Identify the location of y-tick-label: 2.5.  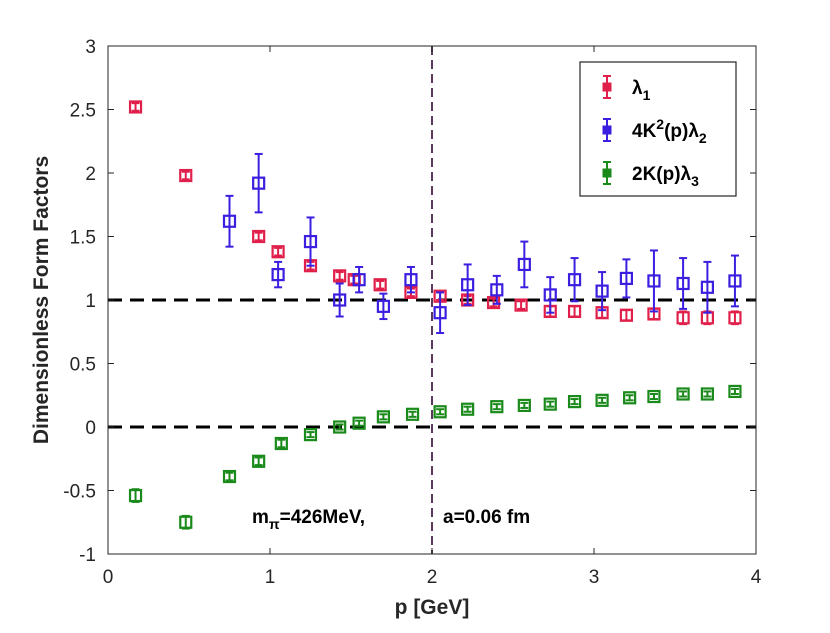
(83, 111).